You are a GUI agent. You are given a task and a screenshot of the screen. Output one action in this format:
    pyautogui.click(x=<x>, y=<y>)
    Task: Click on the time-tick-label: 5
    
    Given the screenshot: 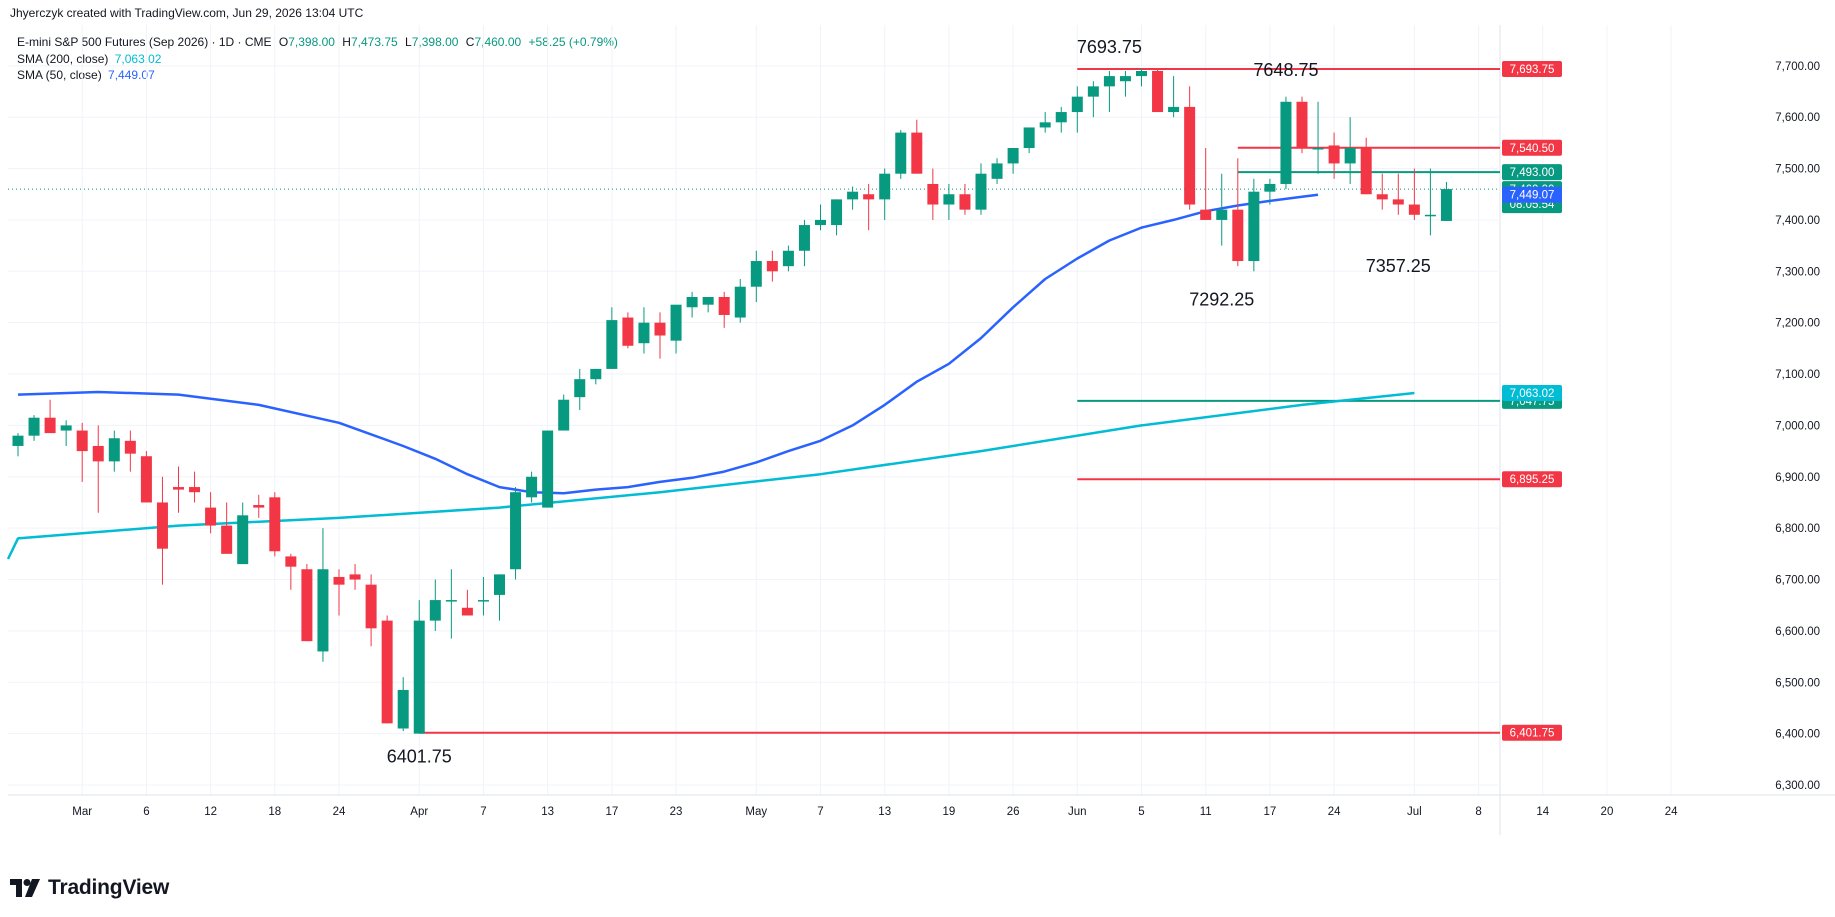 What is the action you would take?
    pyautogui.click(x=1141, y=812)
    